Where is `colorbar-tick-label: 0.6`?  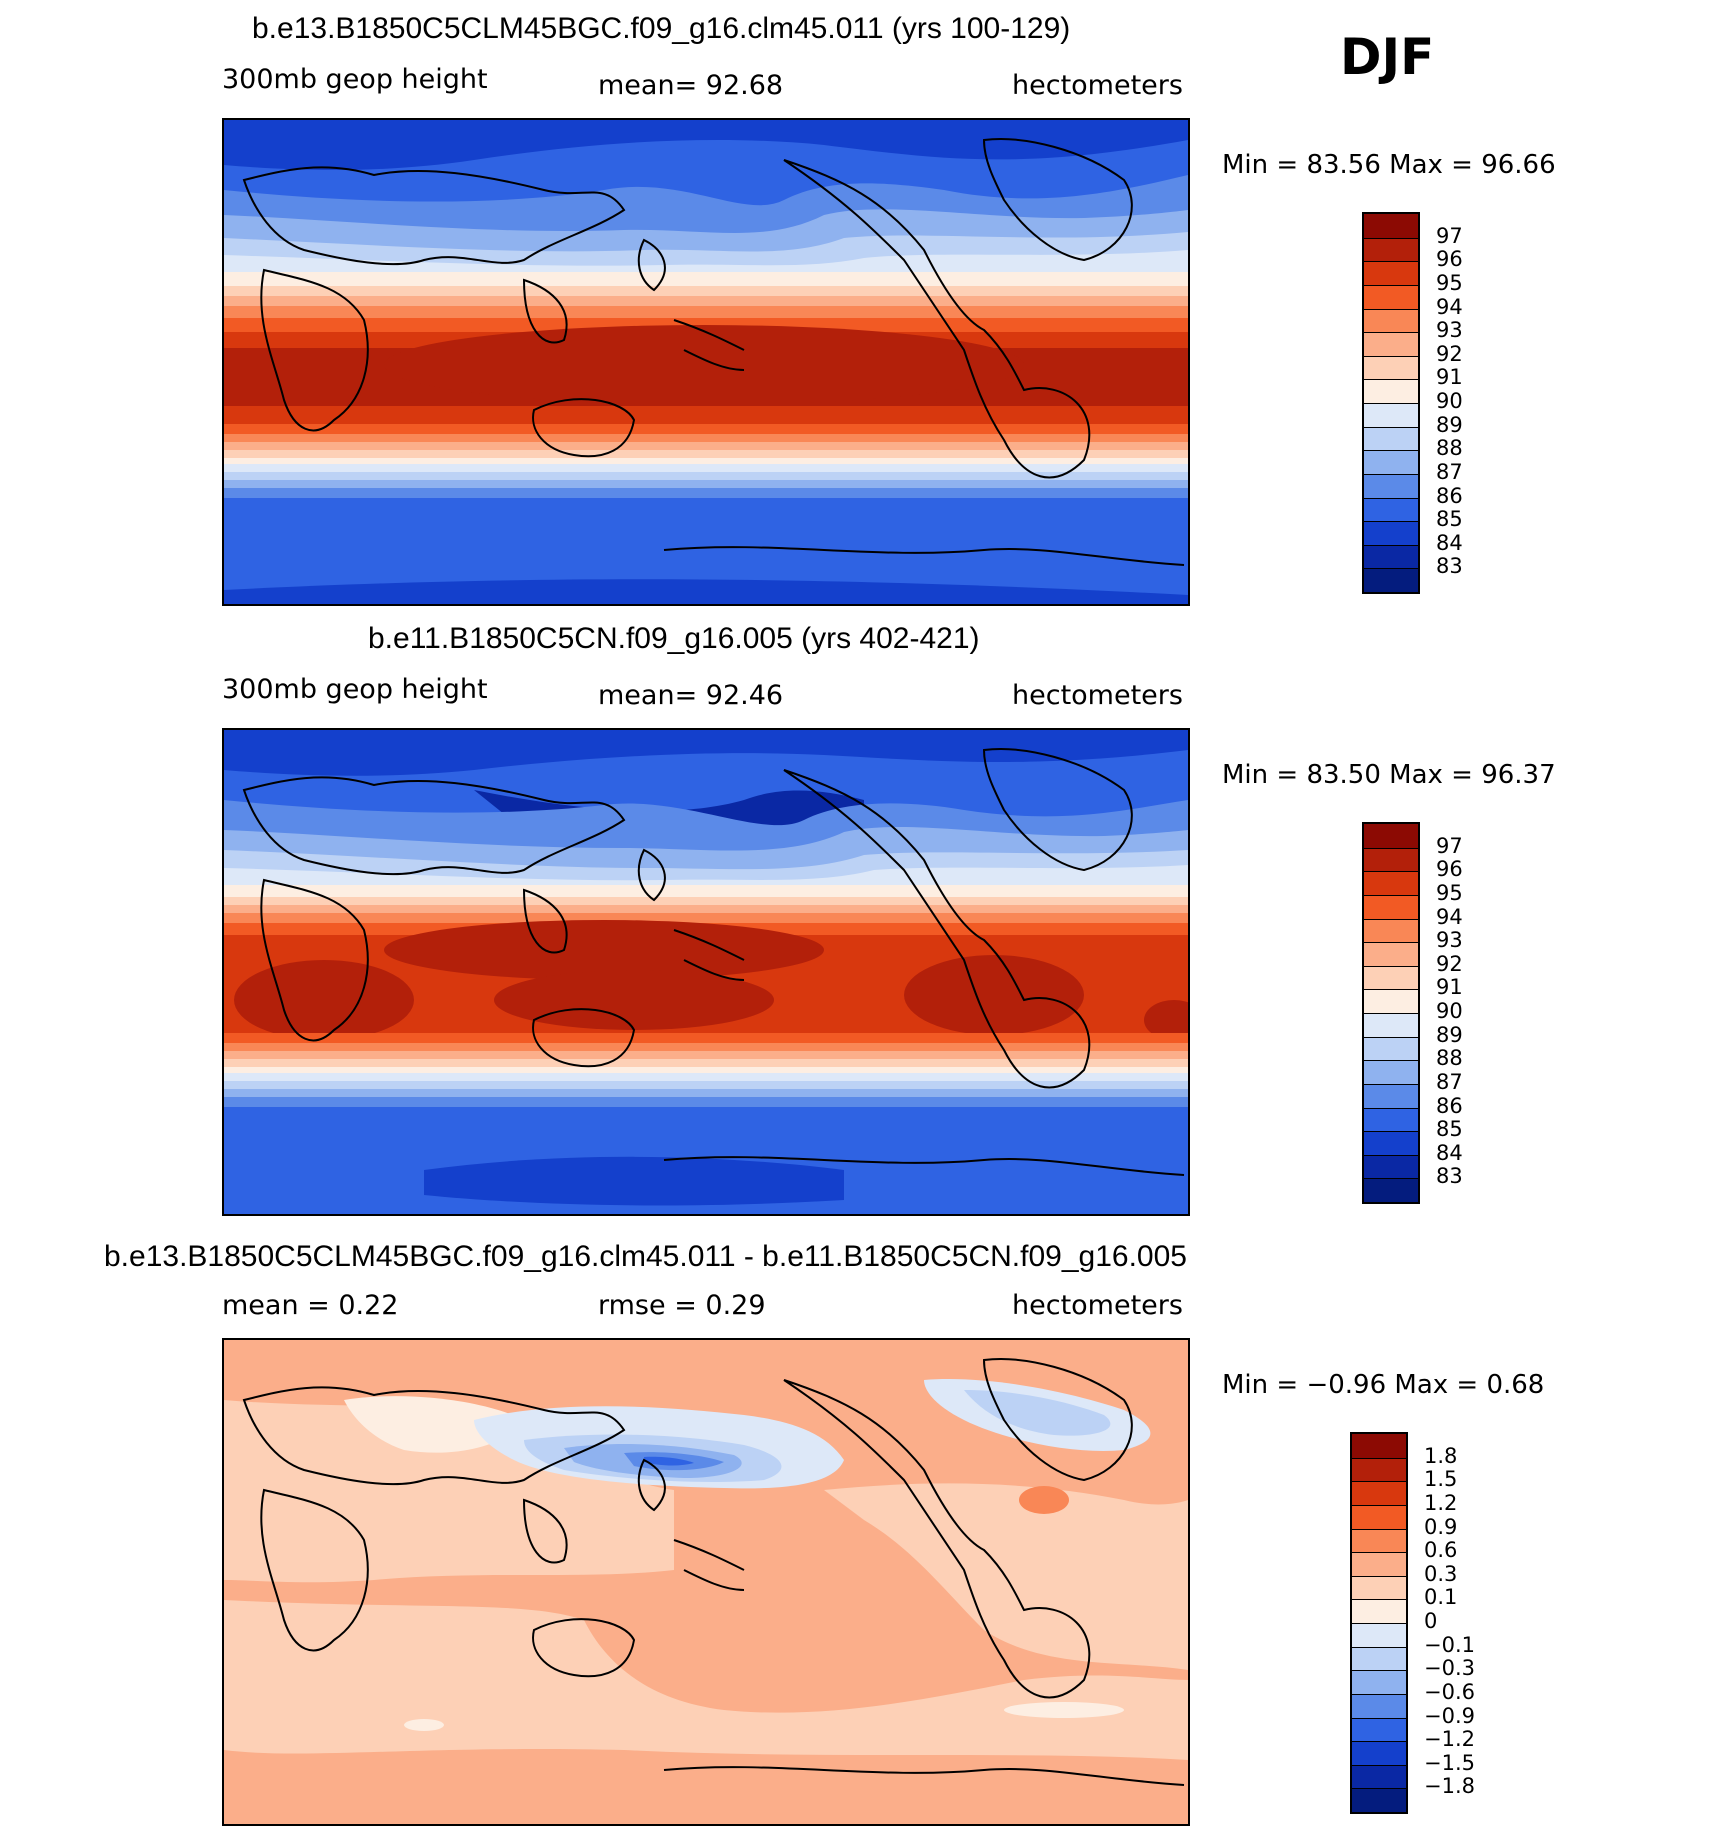 colorbar-tick-label: 0.6 is located at coordinates (1441, 1550).